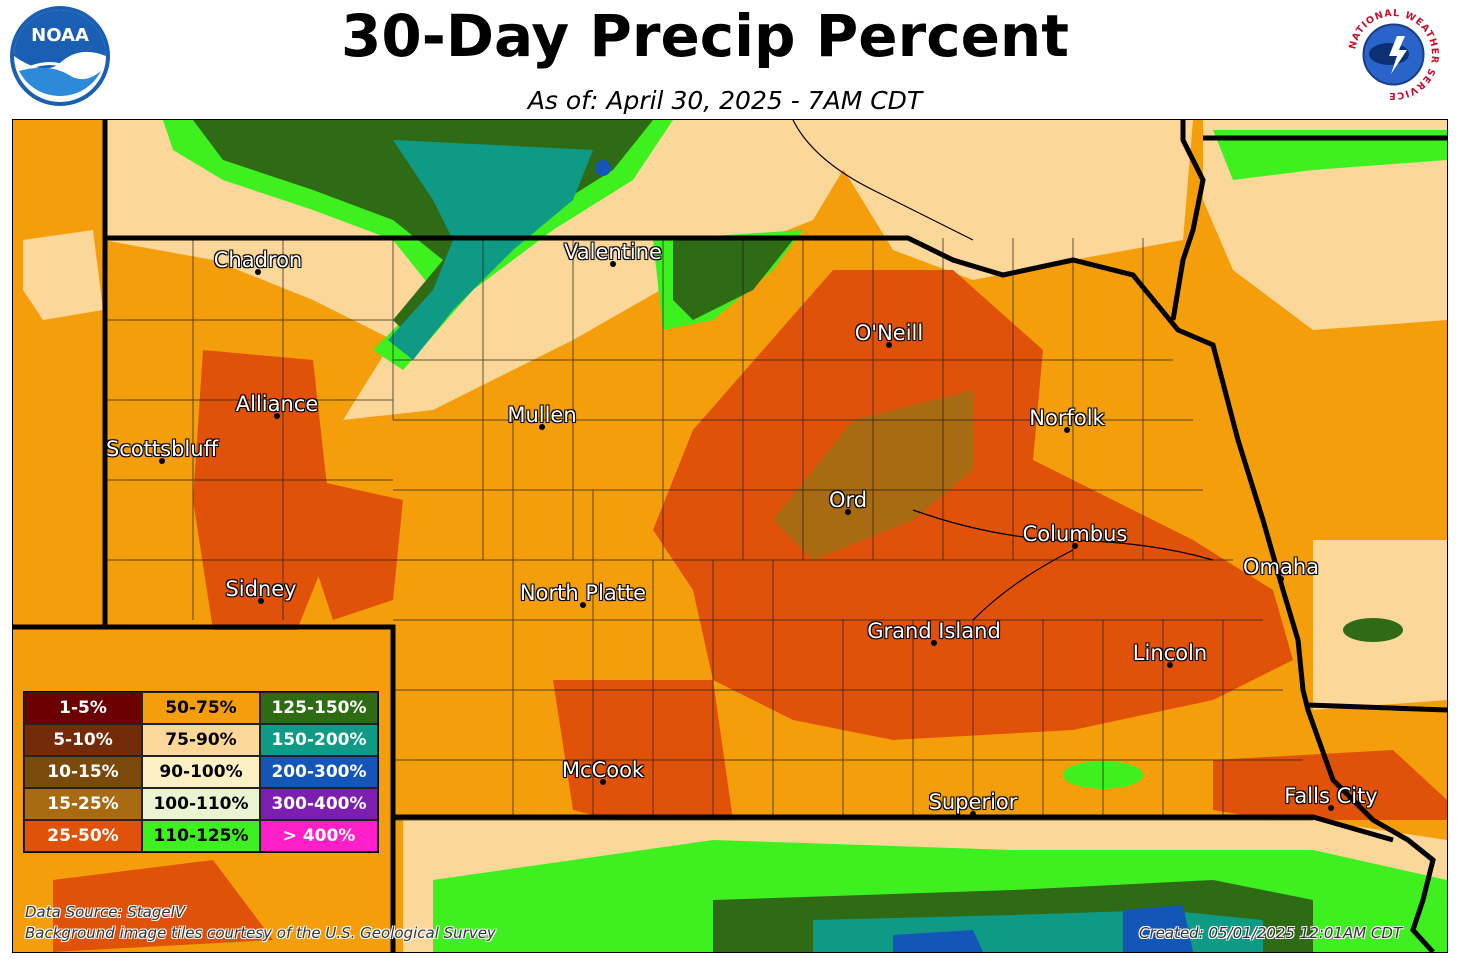 Image resolution: width=1458 pixels, height=963 pixels. I want to click on svg-text: NOAA, so click(60, 35).